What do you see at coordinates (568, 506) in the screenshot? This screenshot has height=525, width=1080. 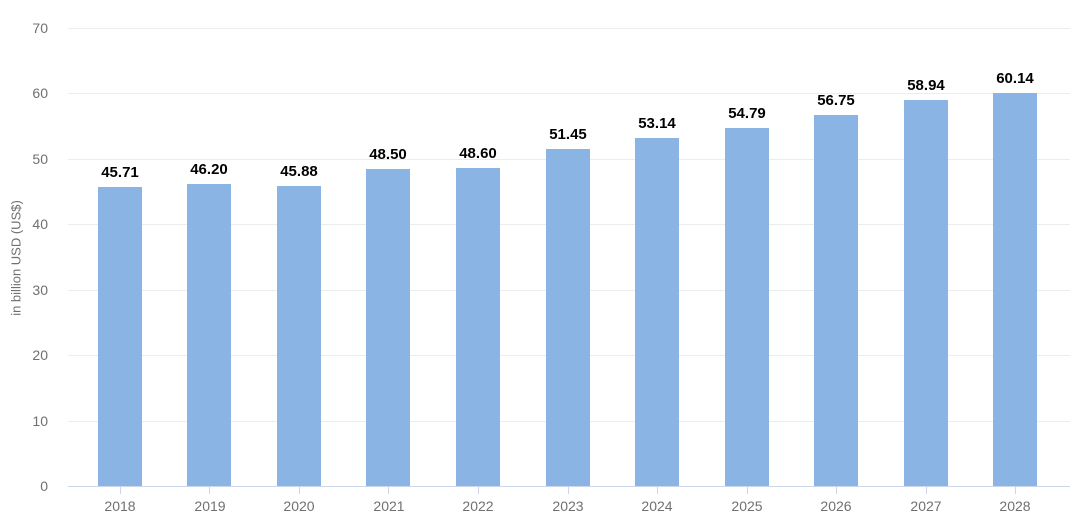 I see `x-tick-label: 2023` at bounding box center [568, 506].